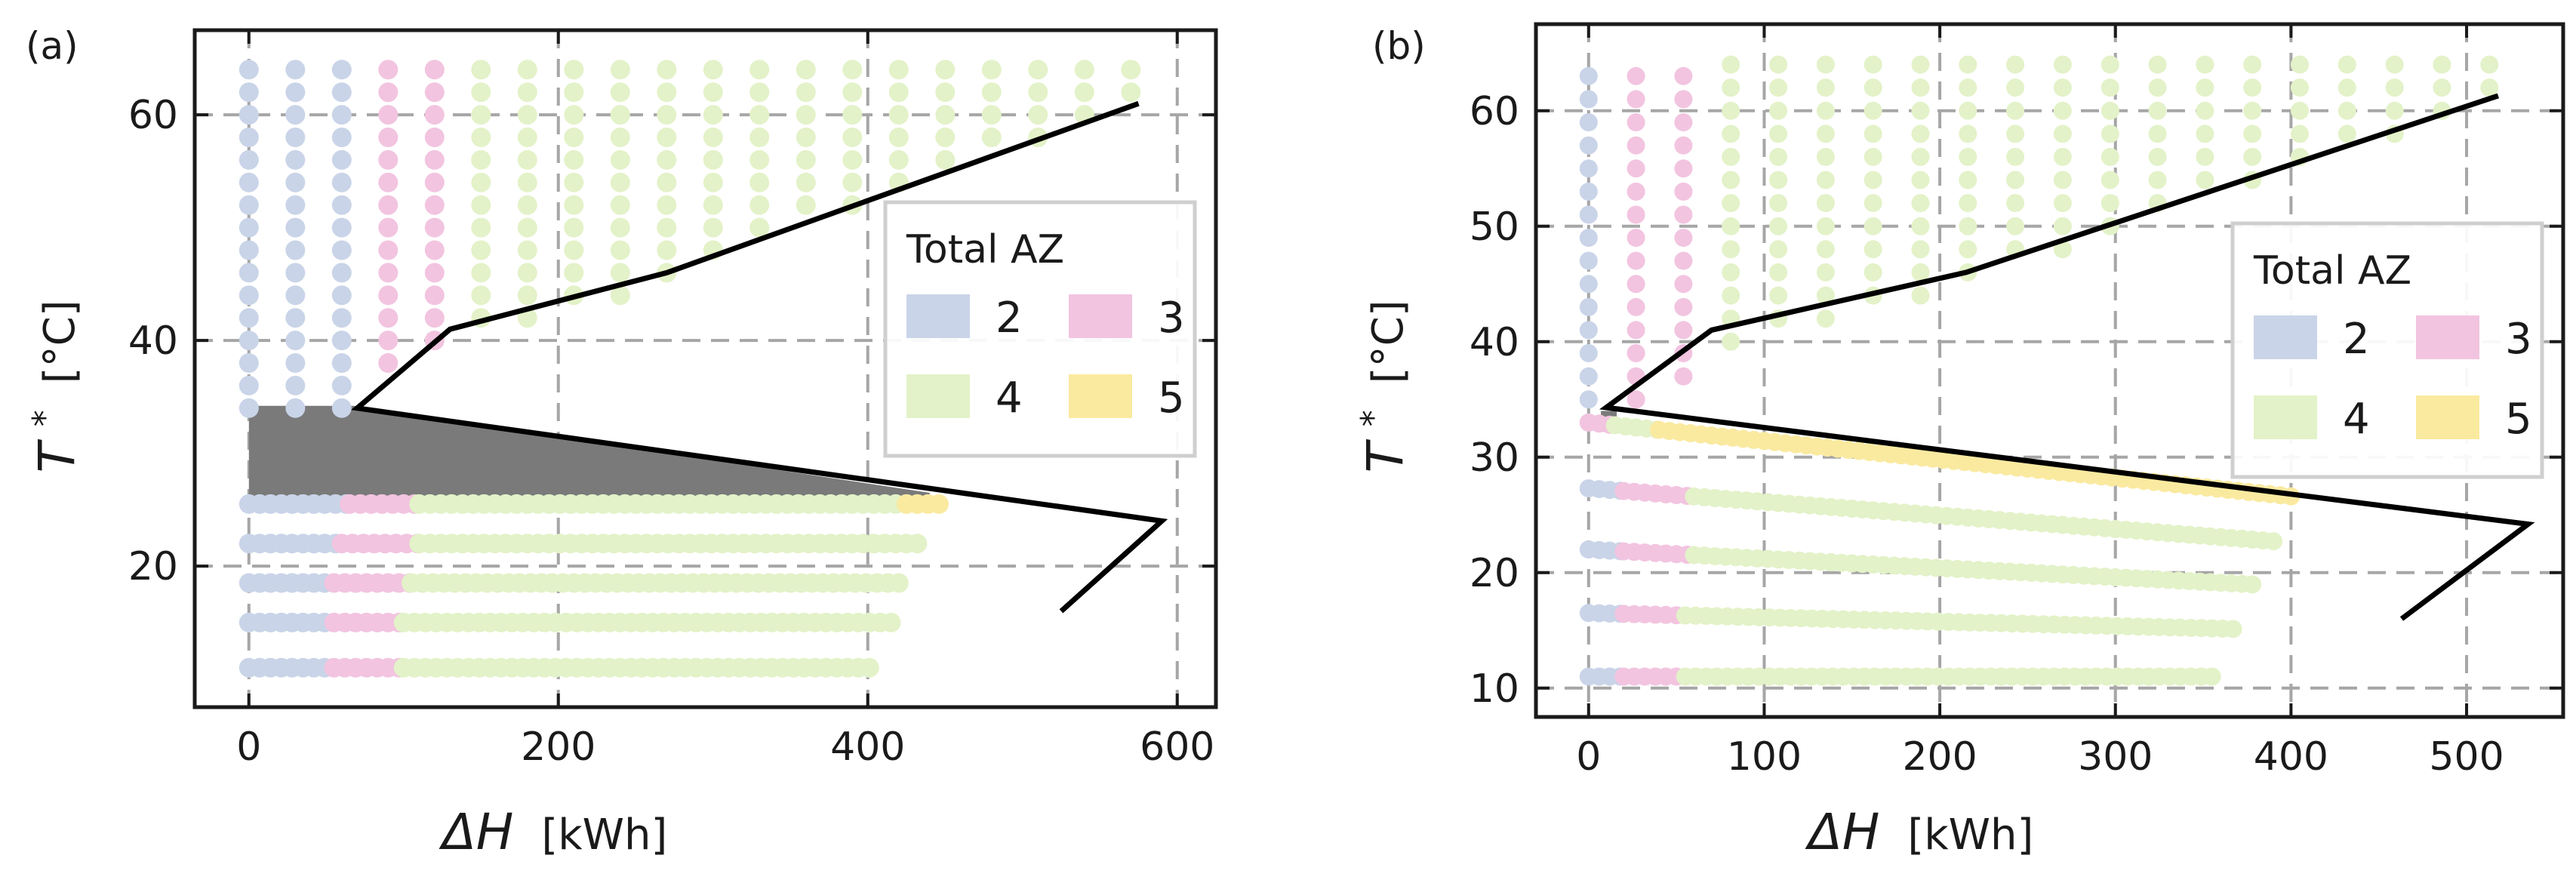  I want to click on x-tick-label: 0, so click(1588, 757).